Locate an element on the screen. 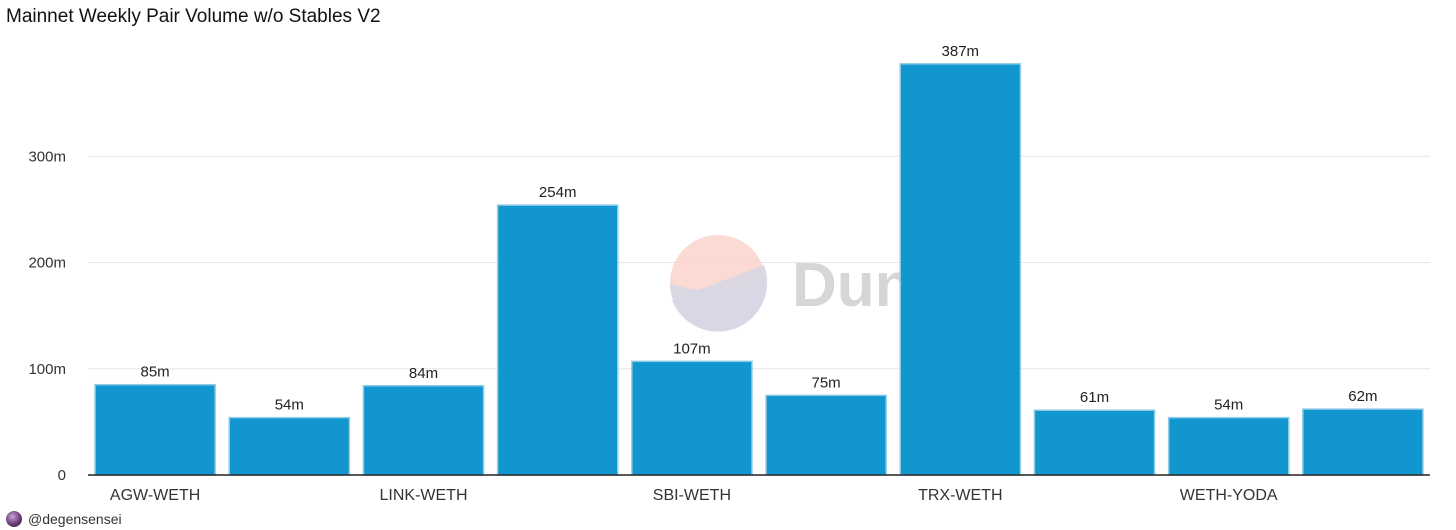 This screenshot has width=1456, height=530. x-tick-label: WETH-YODA is located at coordinates (1229, 495).